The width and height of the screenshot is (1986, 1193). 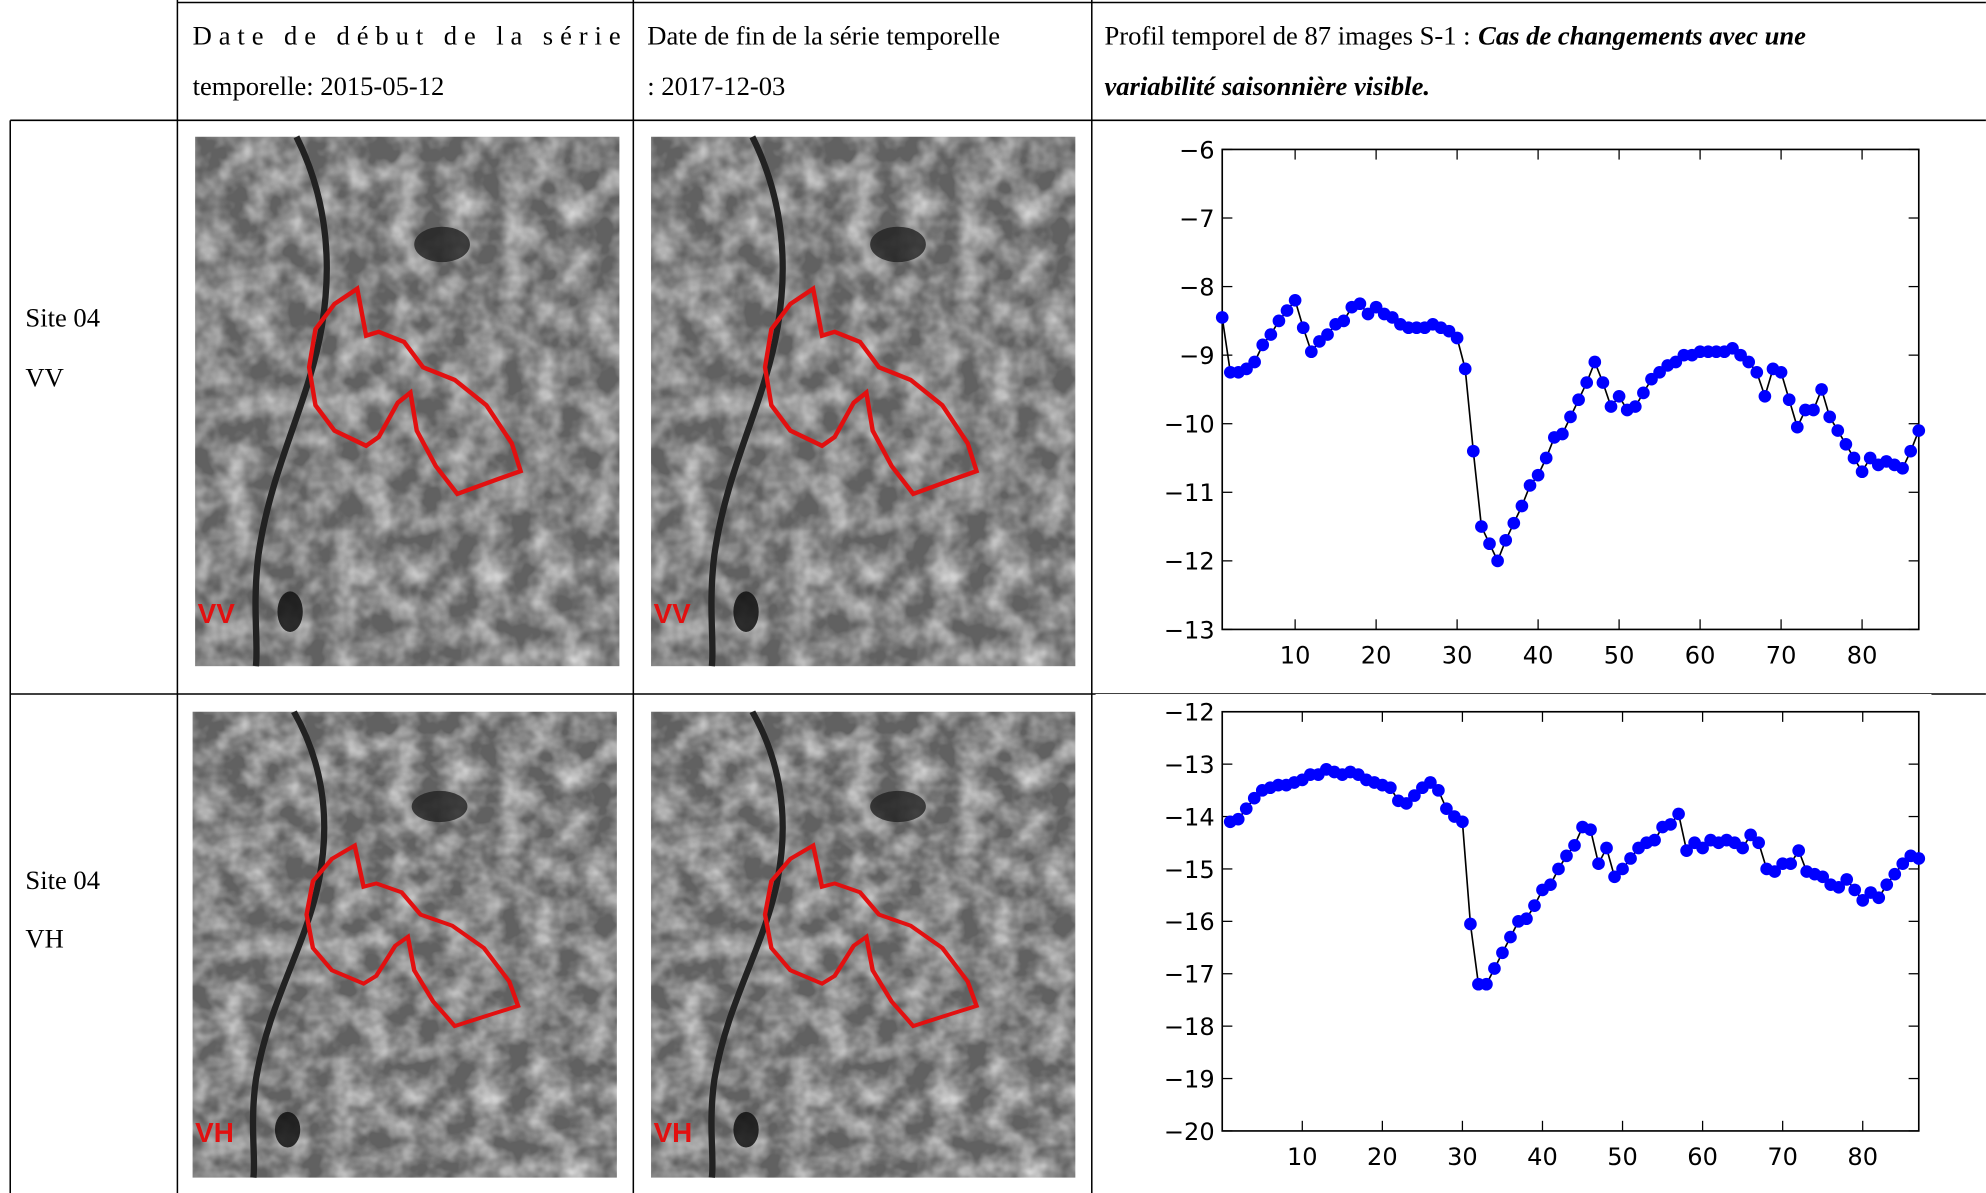 I want to click on y-tick-label: −19, so click(x=1189, y=1079).